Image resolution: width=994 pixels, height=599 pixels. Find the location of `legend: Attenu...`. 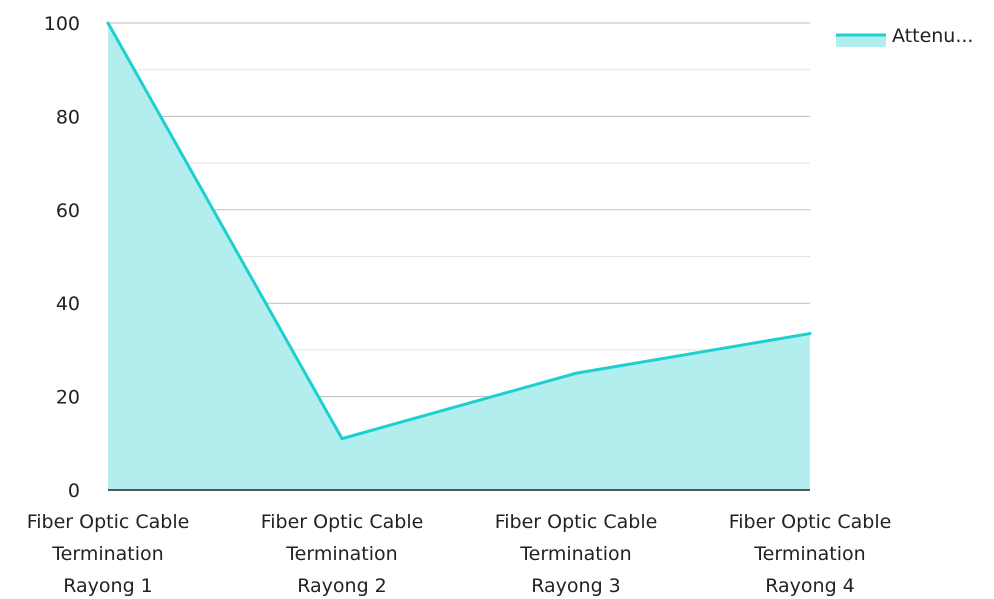

legend: Attenu... is located at coordinates (904, 36).